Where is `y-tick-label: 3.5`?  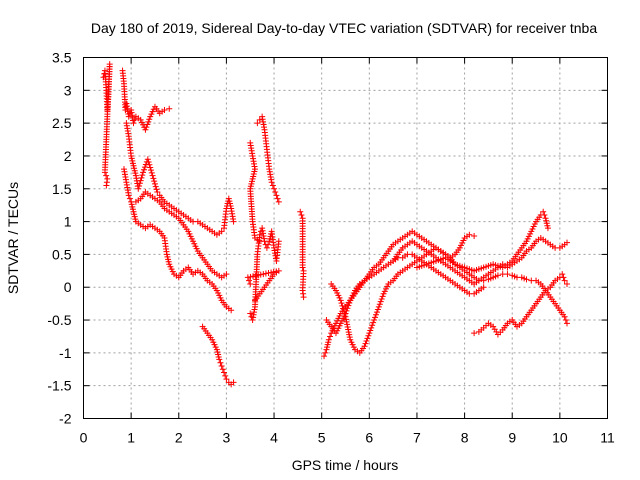 y-tick-label: 3.5 is located at coordinates (62, 58).